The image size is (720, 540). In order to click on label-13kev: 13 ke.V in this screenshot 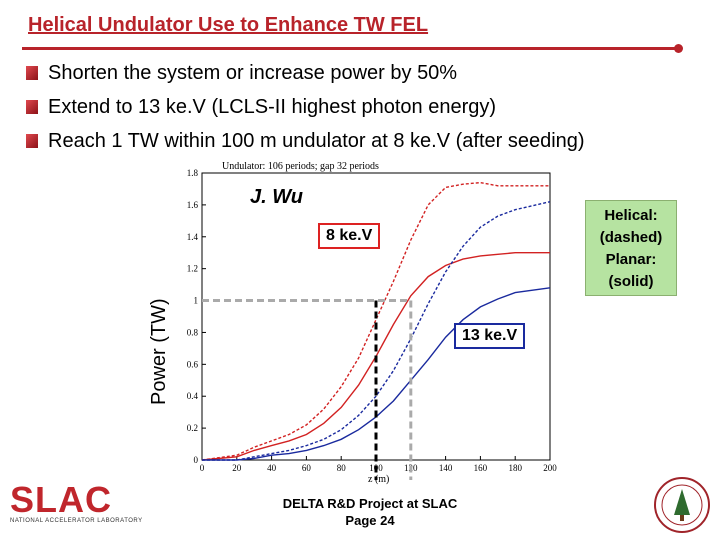, I will do `click(490, 336)`.